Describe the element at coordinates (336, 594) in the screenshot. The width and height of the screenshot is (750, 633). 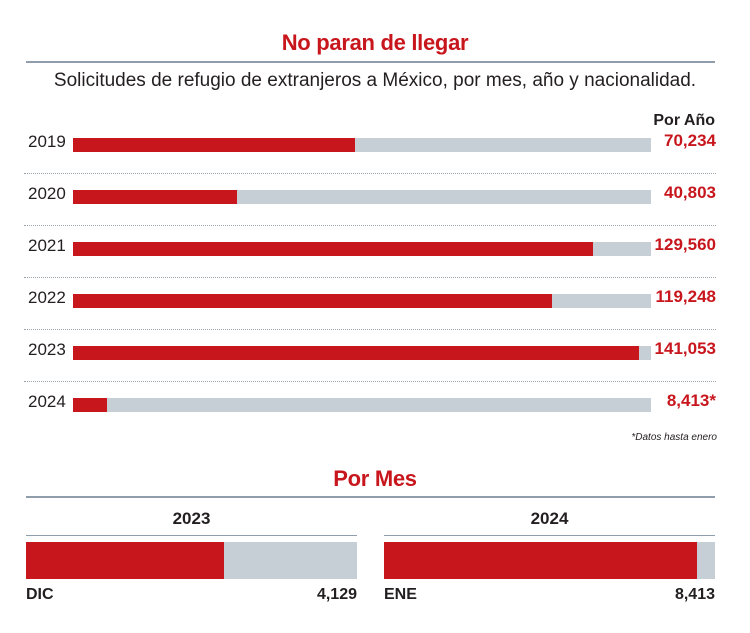
I see `month-value-dic: 4,129` at that location.